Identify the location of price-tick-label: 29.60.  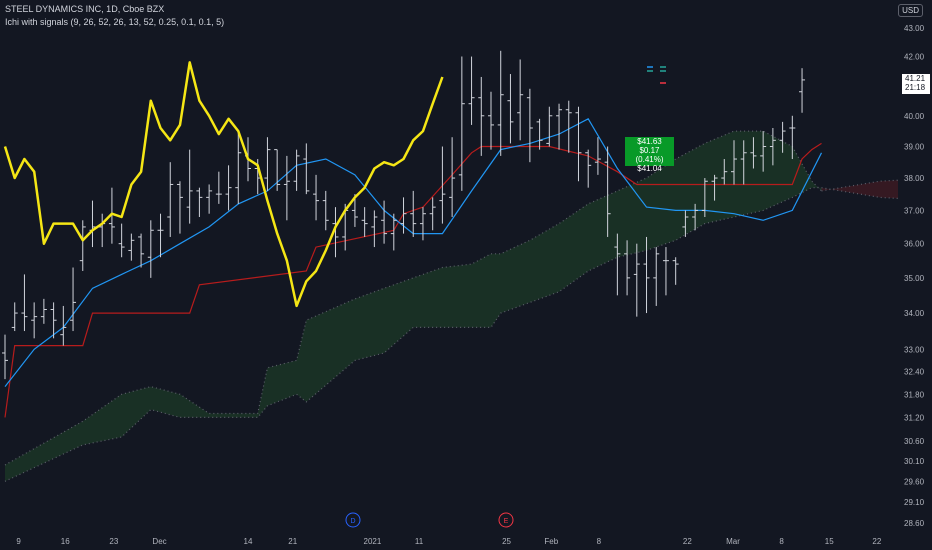
(914, 481).